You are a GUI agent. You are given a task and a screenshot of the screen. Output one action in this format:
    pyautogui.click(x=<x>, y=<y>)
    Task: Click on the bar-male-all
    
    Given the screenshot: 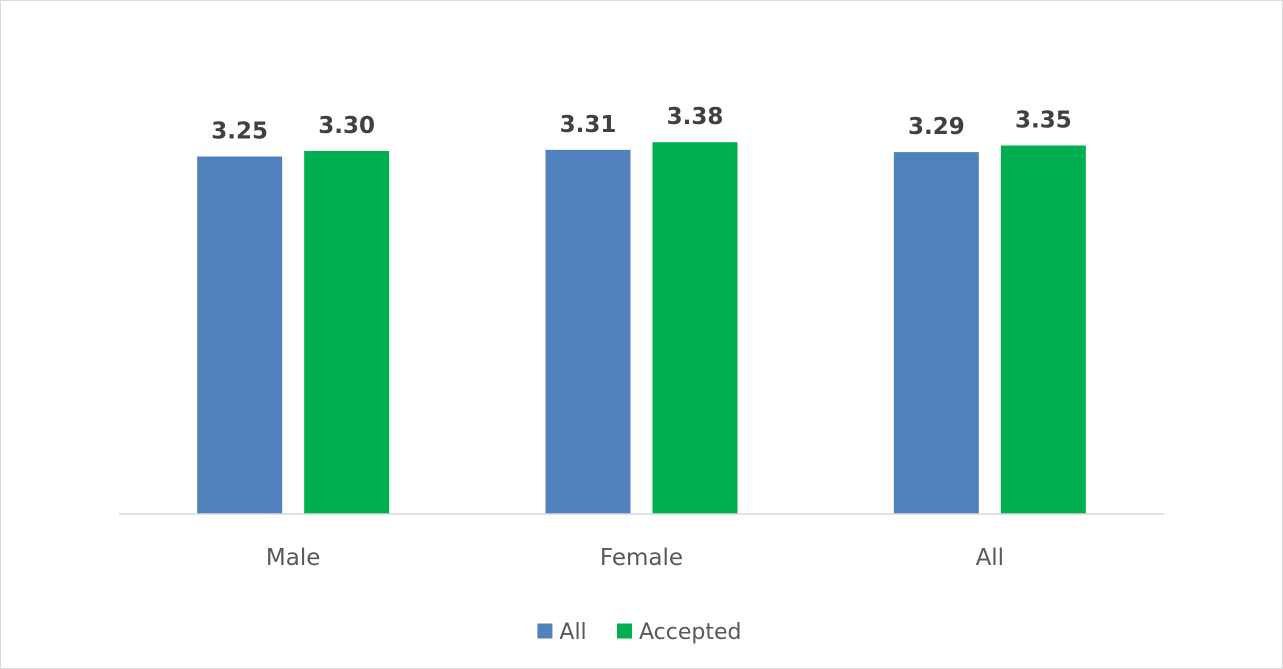 What is the action you would take?
    pyautogui.click(x=240, y=335)
    